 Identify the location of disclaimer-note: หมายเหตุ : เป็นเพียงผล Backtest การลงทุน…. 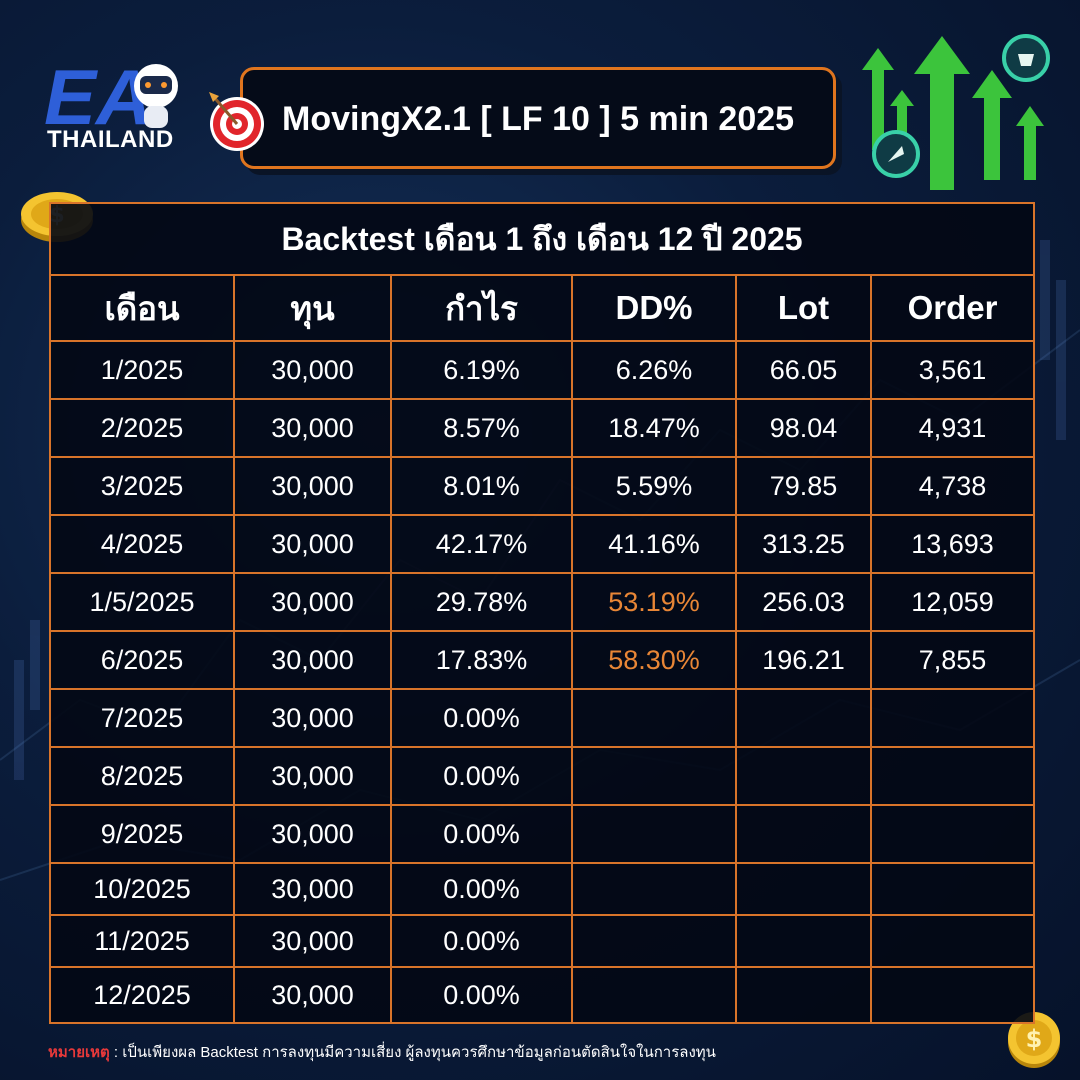
(498, 1052).